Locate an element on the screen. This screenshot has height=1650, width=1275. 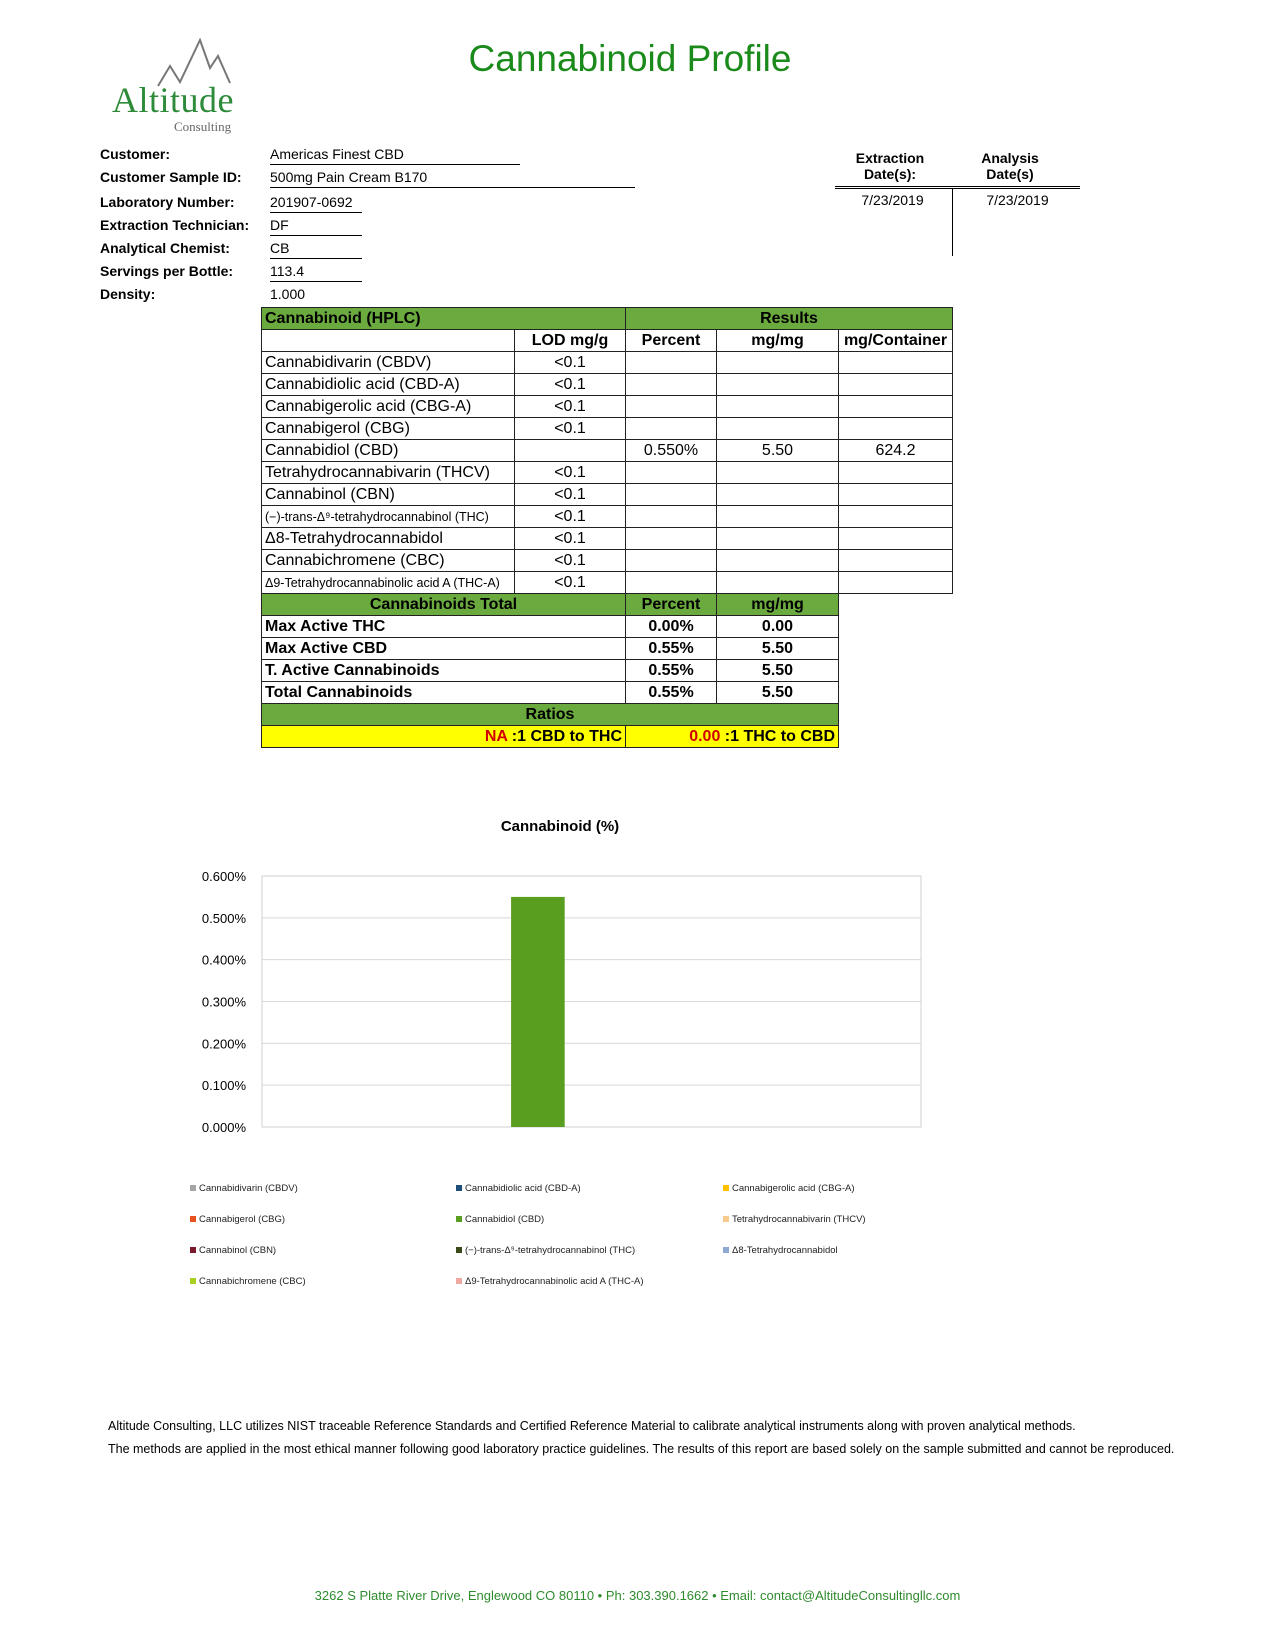
cannabinoid-name: Cannabigerolic acid (CBG-A) is located at coordinates (388, 406).